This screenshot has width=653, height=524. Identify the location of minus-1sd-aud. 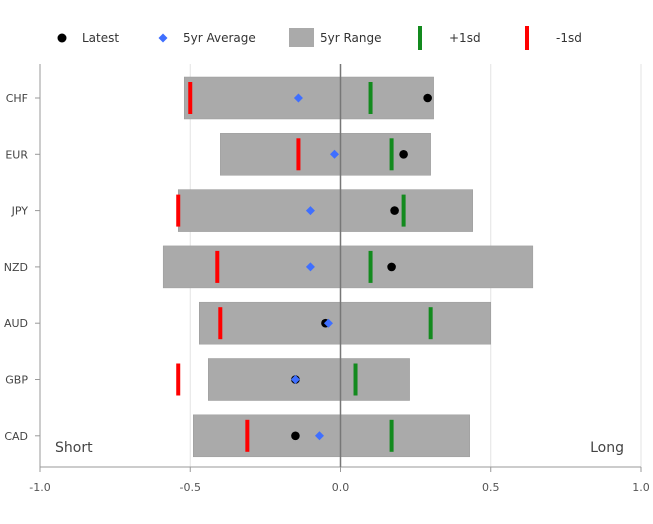
(220, 323).